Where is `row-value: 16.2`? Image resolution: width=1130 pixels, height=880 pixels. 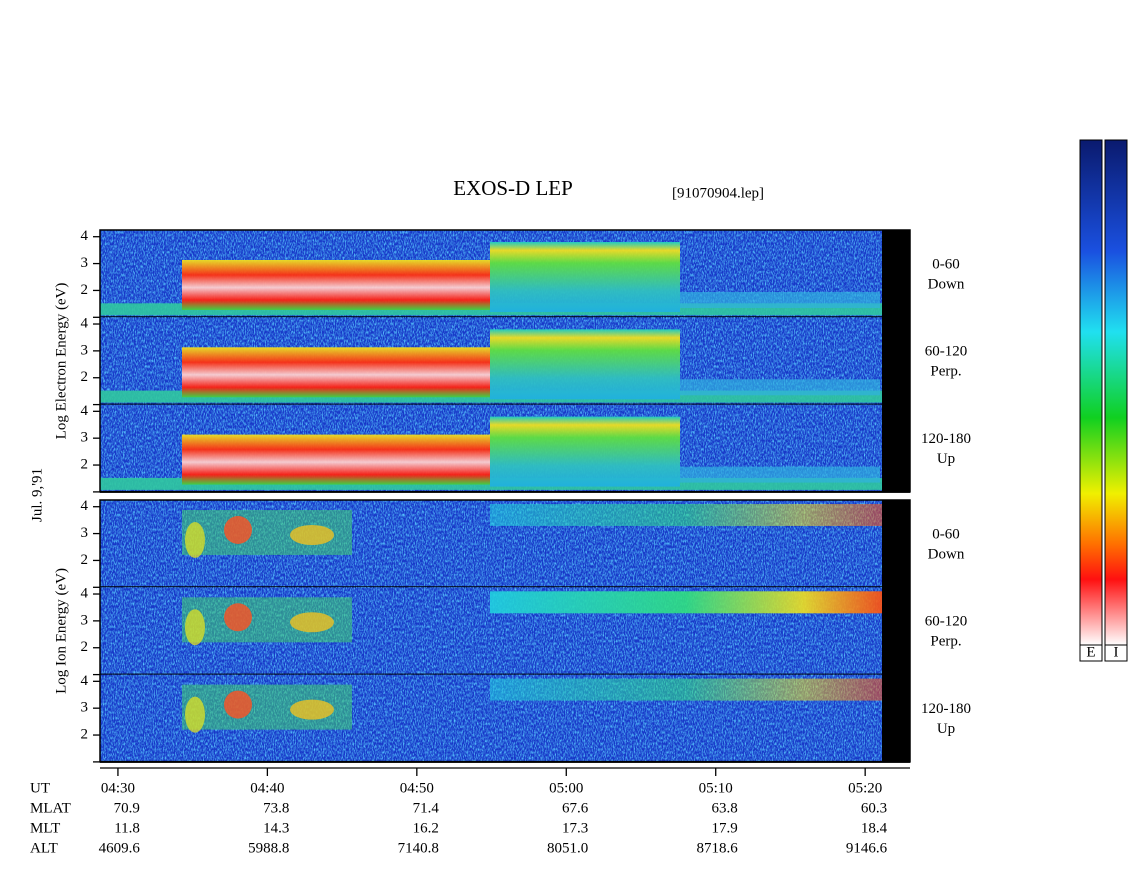
row-value: 16.2 is located at coordinates (426, 828).